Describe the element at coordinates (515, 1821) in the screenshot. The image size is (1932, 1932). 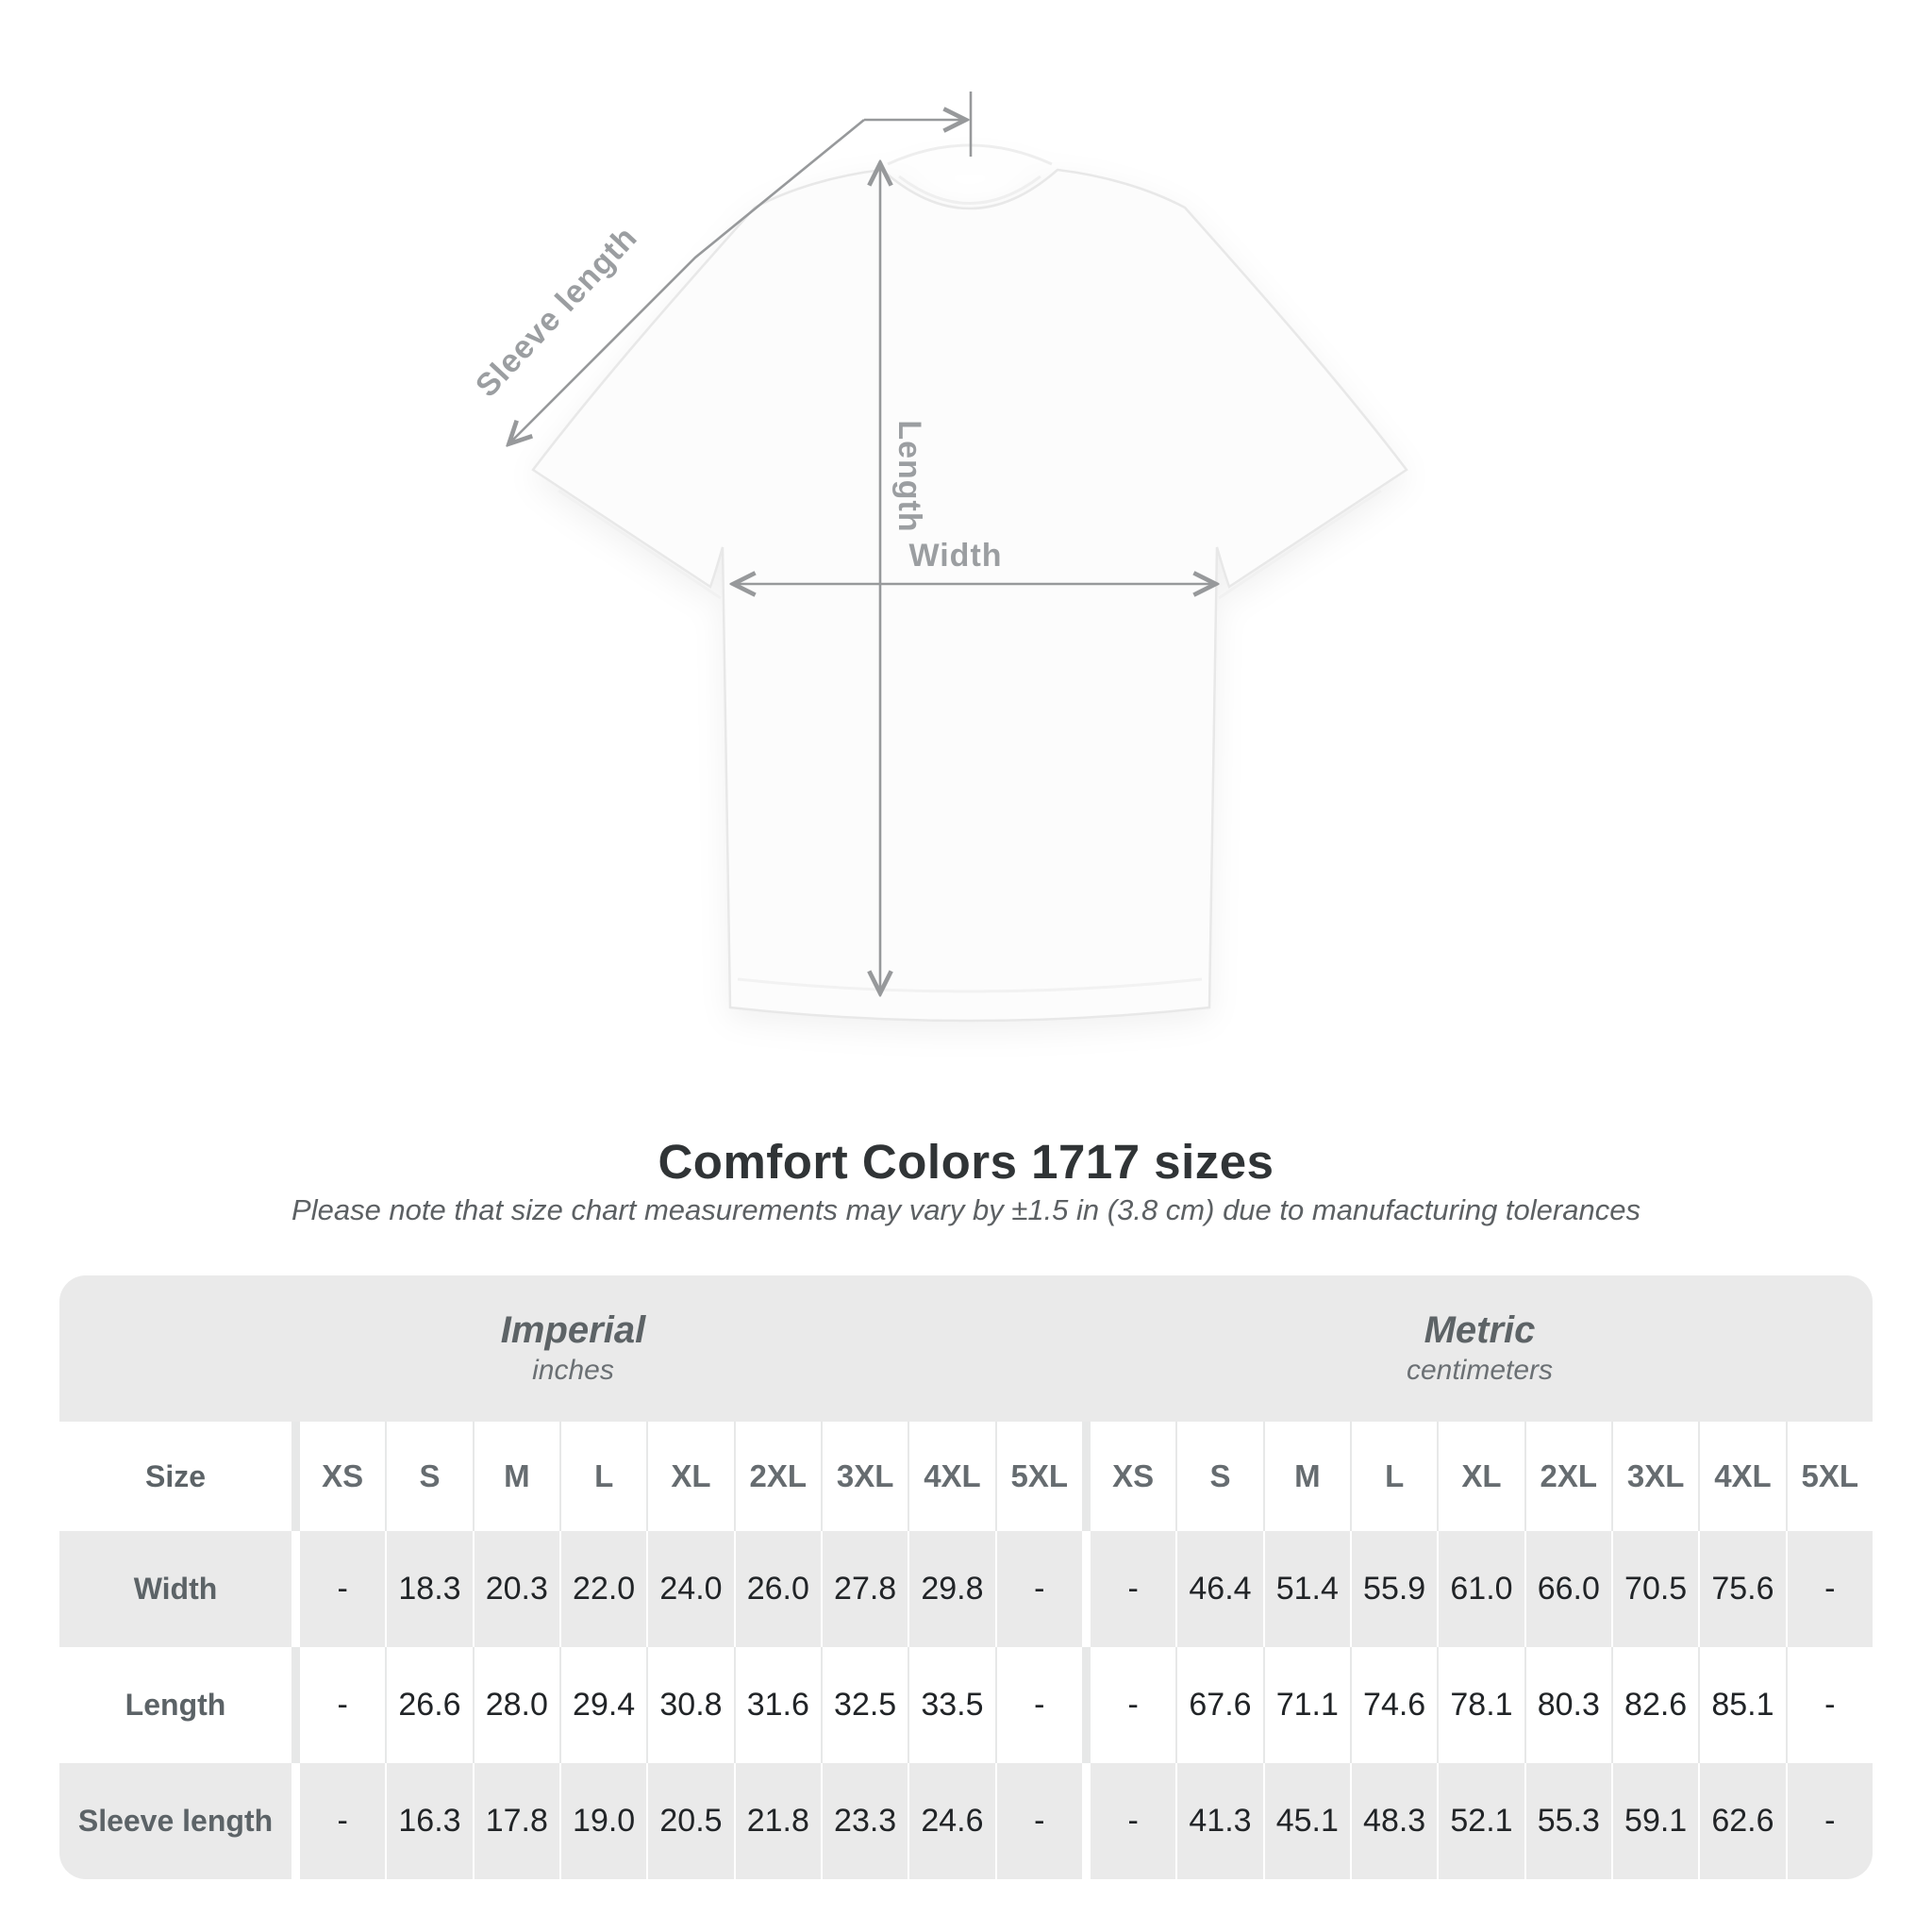
I see `value-cell: 17.8` at that location.